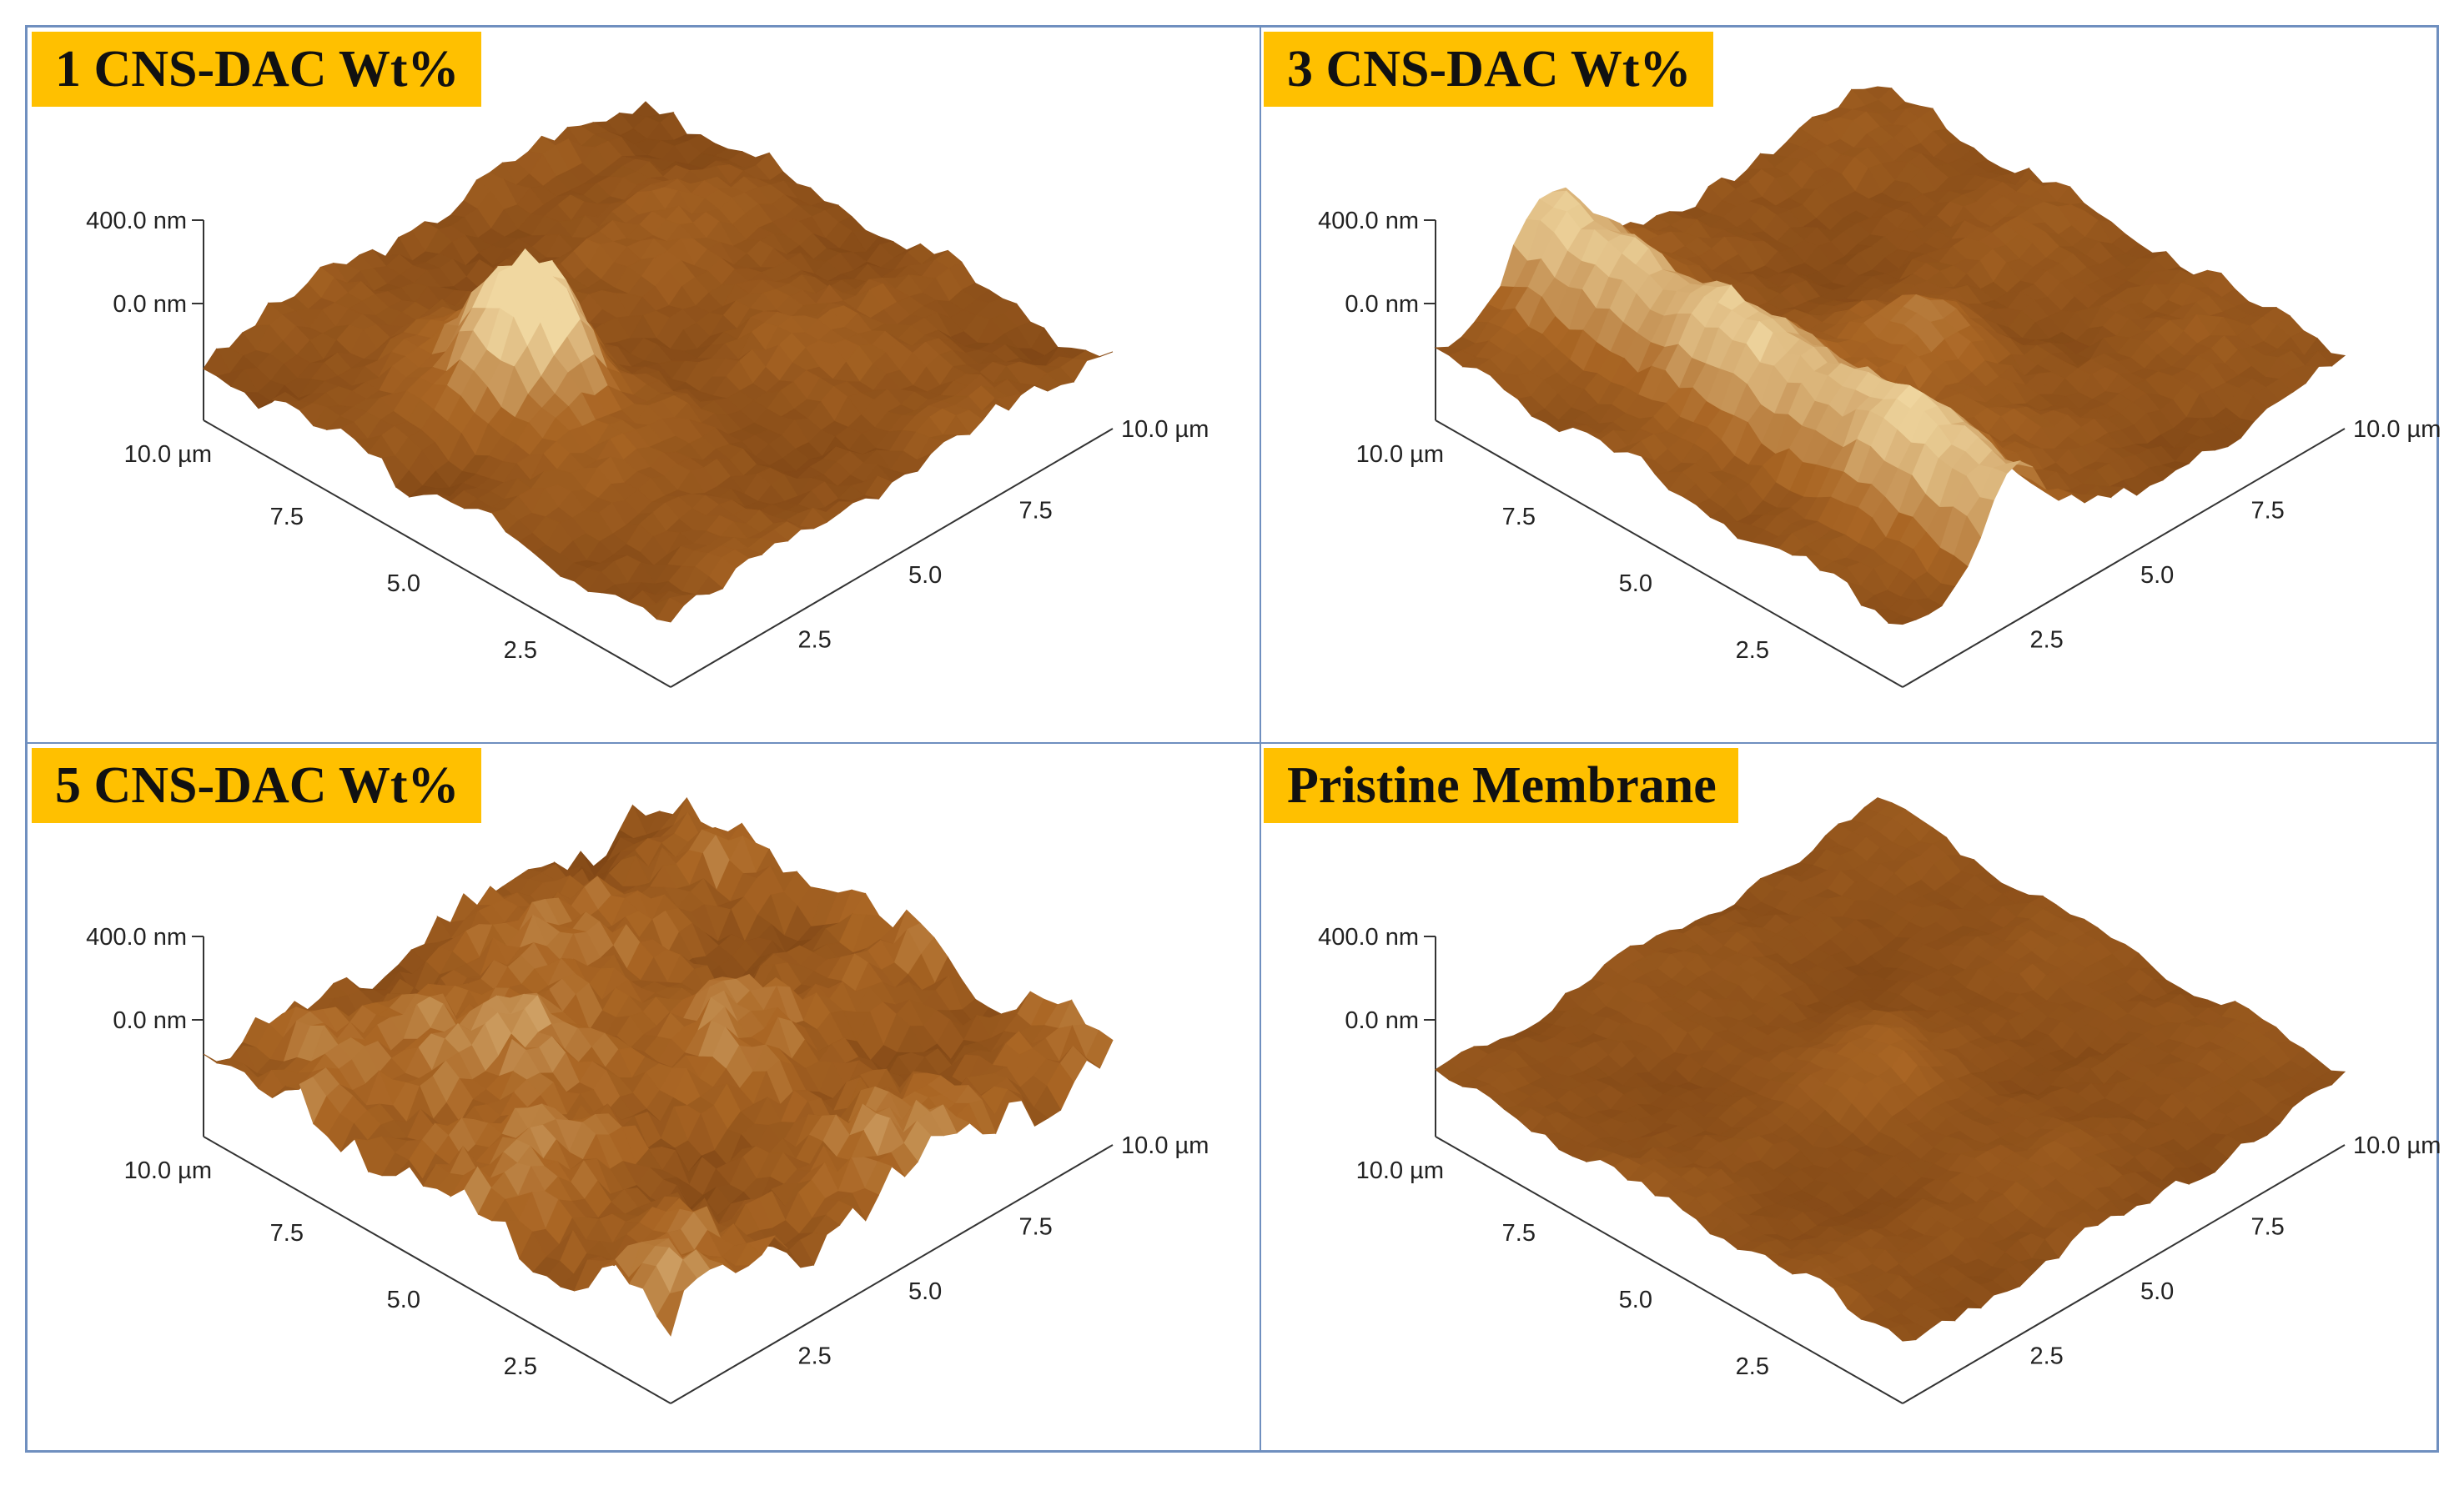 The image size is (2464, 1501). I want to click on panel-title: 3 CNS-DAC Wt%, so click(1489, 69).